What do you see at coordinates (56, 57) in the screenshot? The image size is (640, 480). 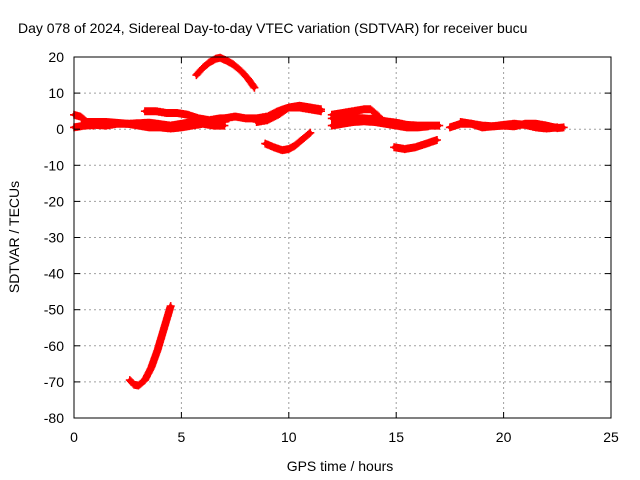 I see `y-tick-label: 20` at bounding box center [56, 57].